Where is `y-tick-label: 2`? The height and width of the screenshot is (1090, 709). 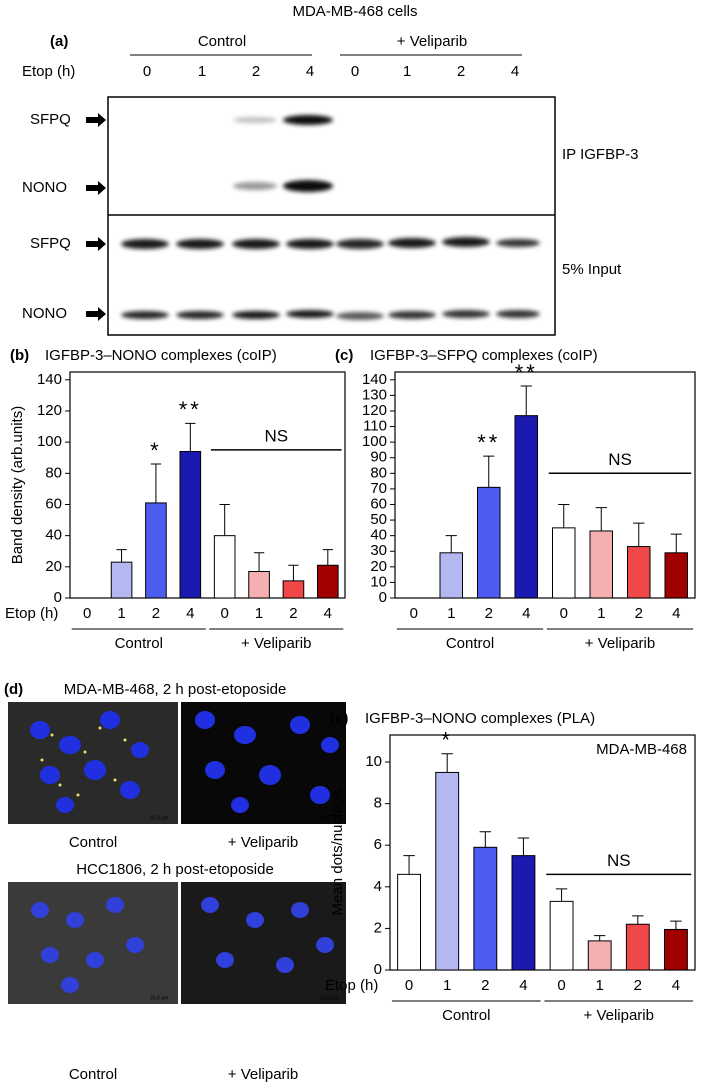
y-tick-label: 2 is located at coordinates (378, 927).